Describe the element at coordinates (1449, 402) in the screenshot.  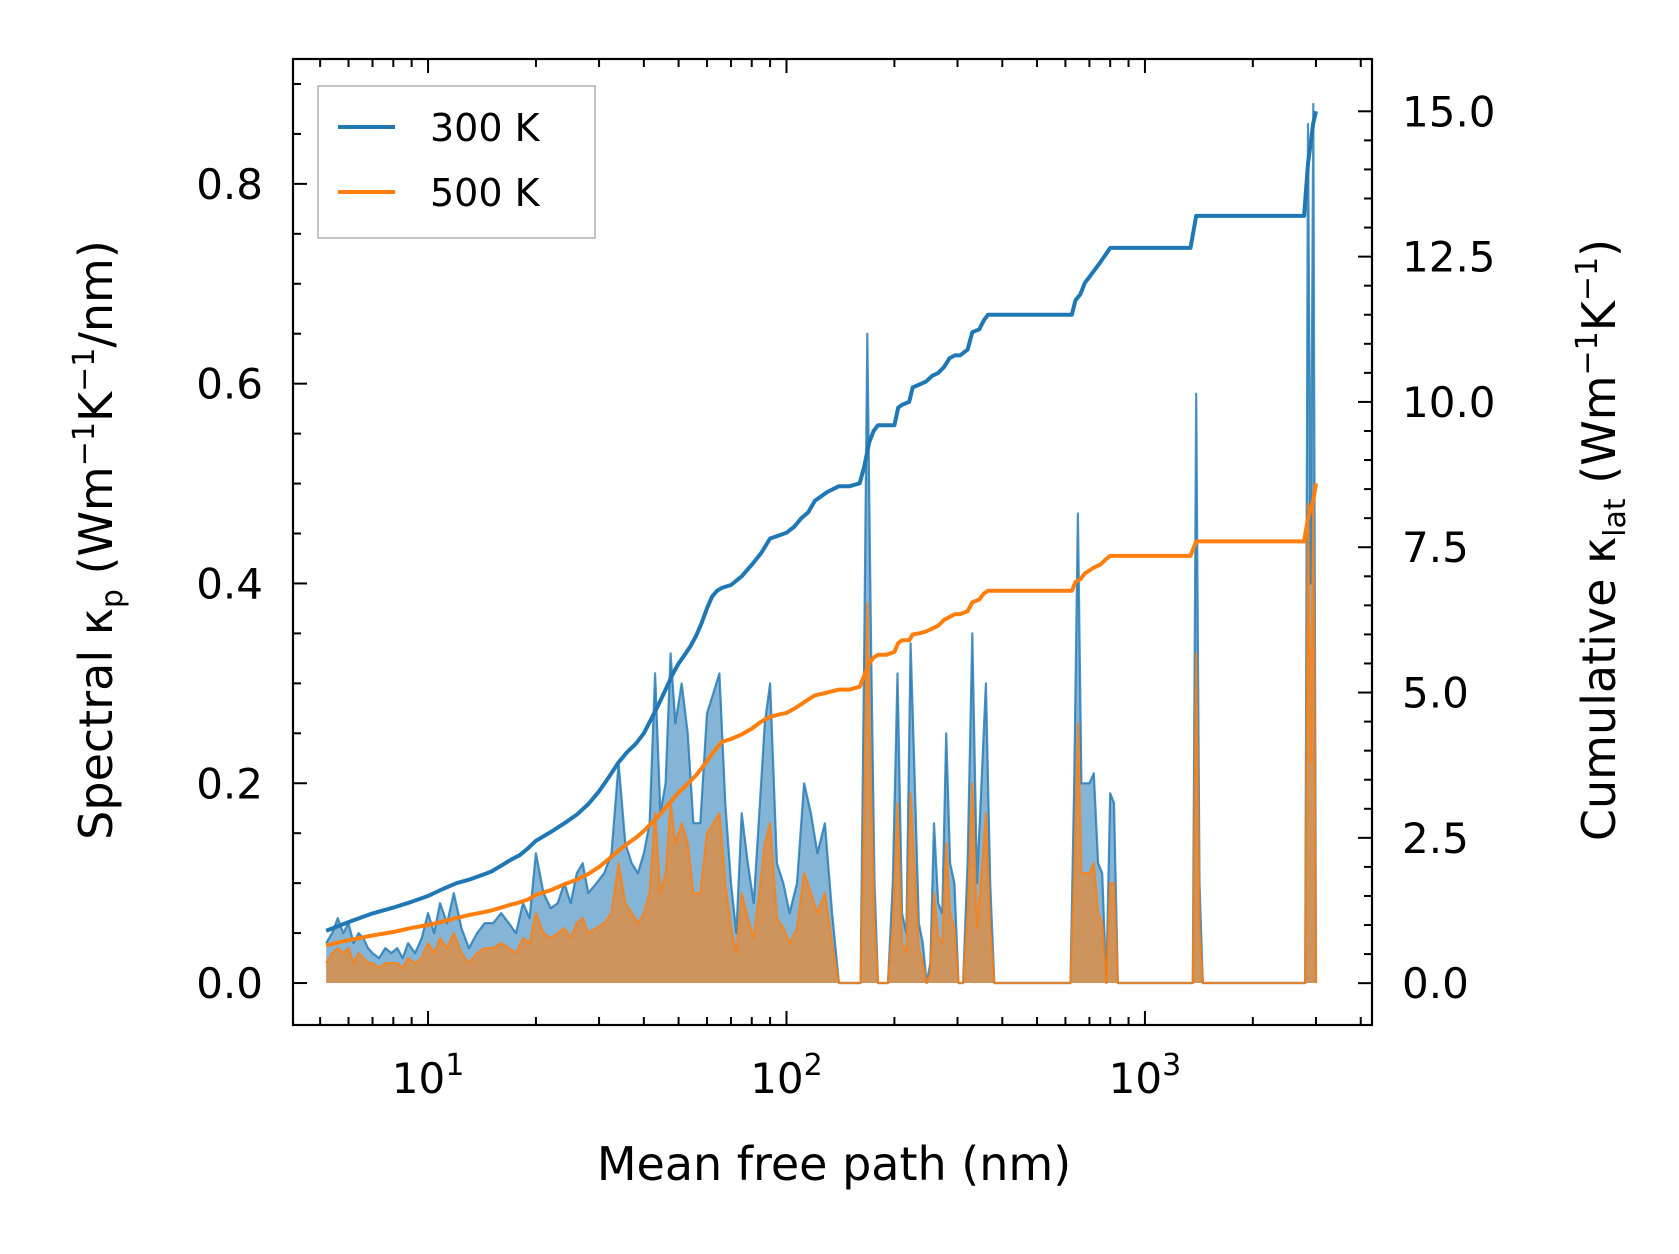
I see `y-right-tick-label: 10.0` at that location.